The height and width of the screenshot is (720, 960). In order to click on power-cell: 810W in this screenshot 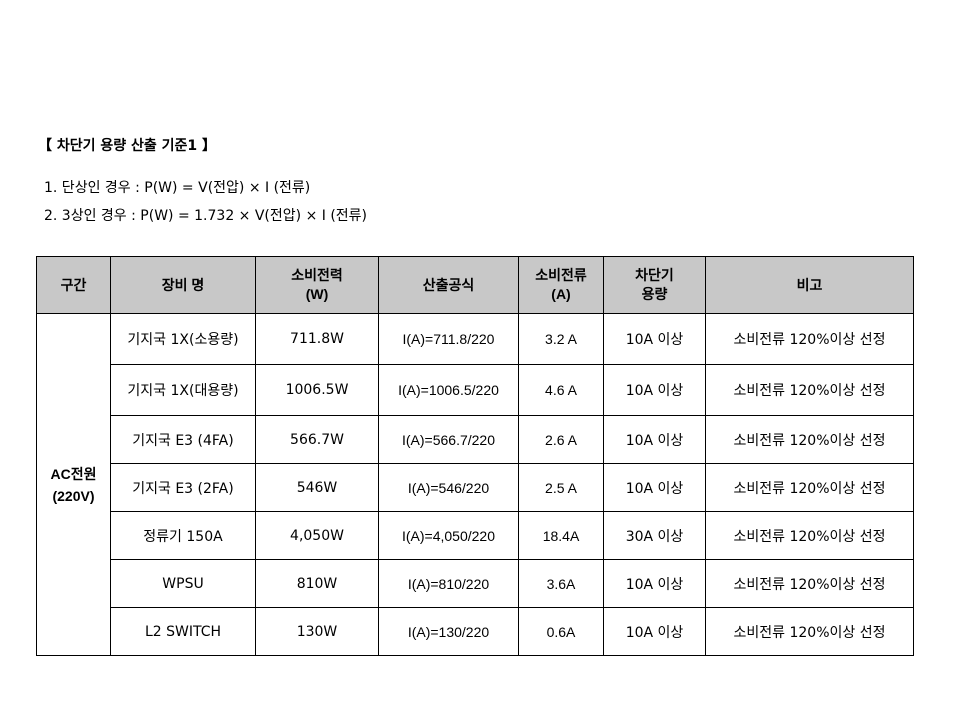, I will do `click(317, 583)`.